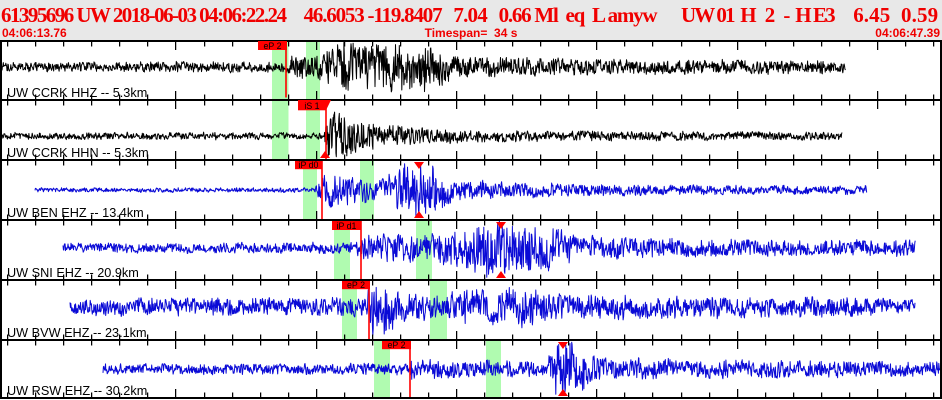 The image size is (942, 400). I want to click on svg-text:61395696 UW 2018-06-03 04:06:2: 61395696 UW 2018-06-03 04:06:22.24, so click(144, 15).